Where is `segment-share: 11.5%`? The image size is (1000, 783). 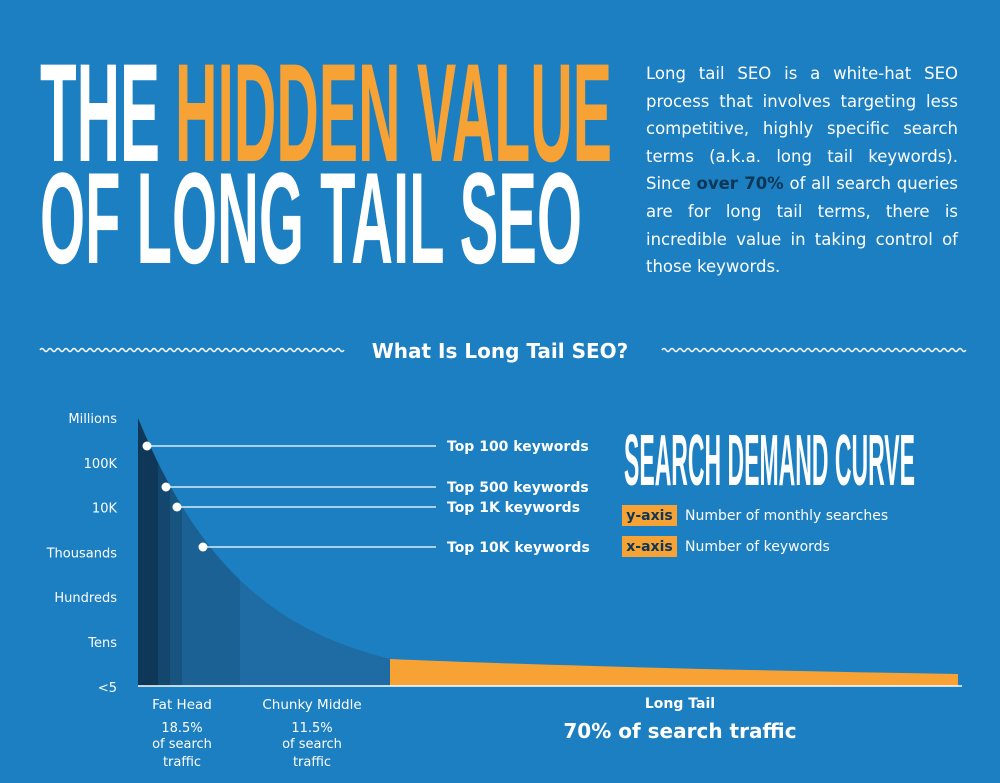
segment-share: 11.5% is located at coordinates (312, 728).